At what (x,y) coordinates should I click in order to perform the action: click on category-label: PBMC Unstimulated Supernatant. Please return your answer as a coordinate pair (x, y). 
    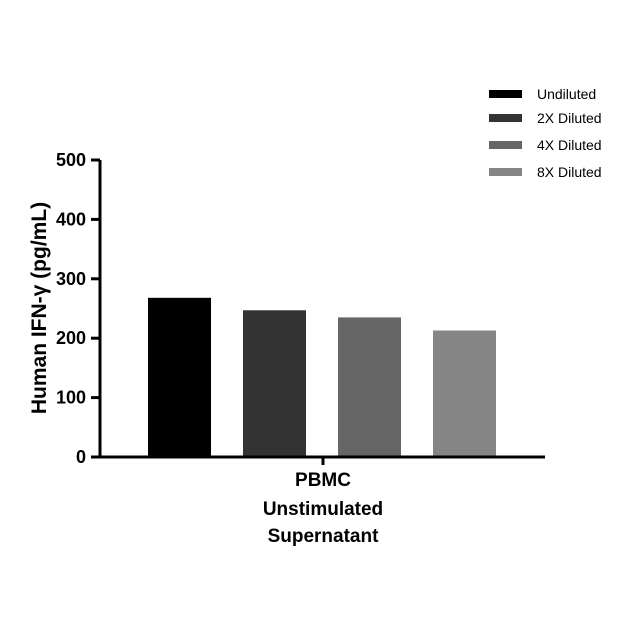
    Looking at the image, I should click on (323, 508).